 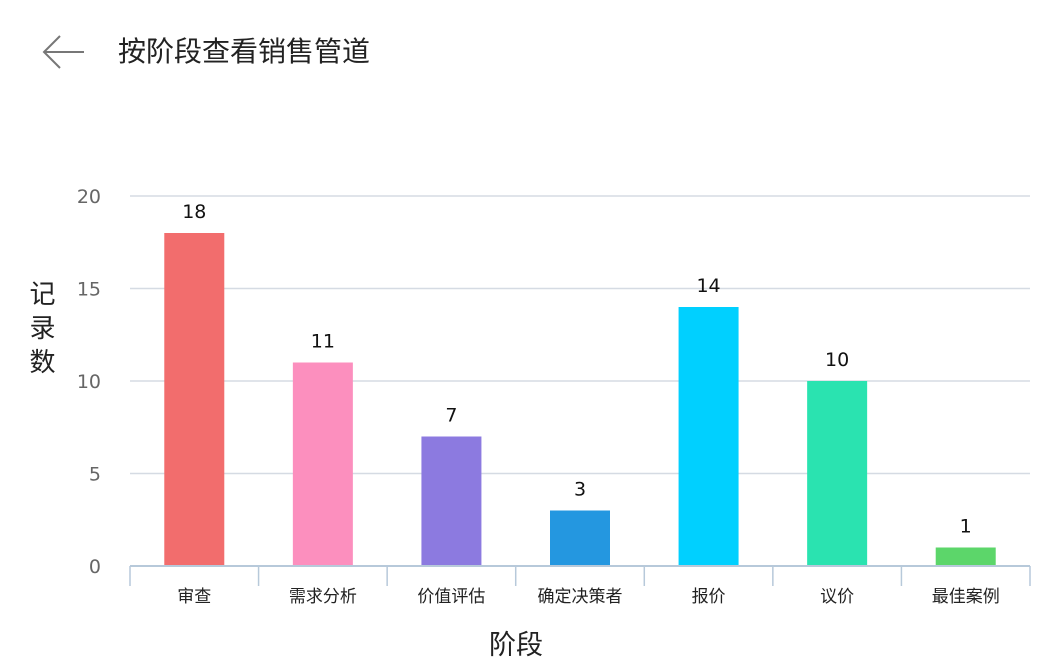 What do you see at coordinates (580, 575) in the screenshot?
I see `x-axis` at bounding box center [580, 575].